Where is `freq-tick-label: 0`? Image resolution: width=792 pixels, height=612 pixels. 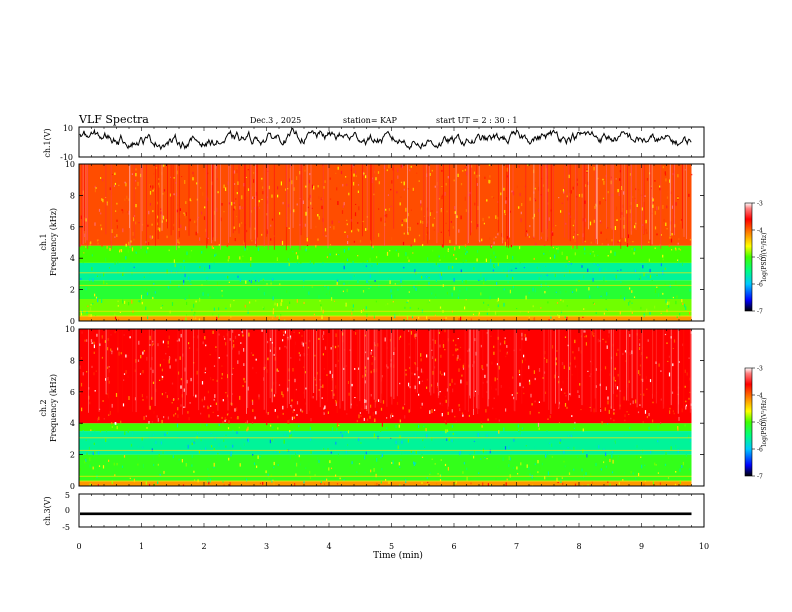 freq-tick-label: 0 is located at coordinates (72, 321).